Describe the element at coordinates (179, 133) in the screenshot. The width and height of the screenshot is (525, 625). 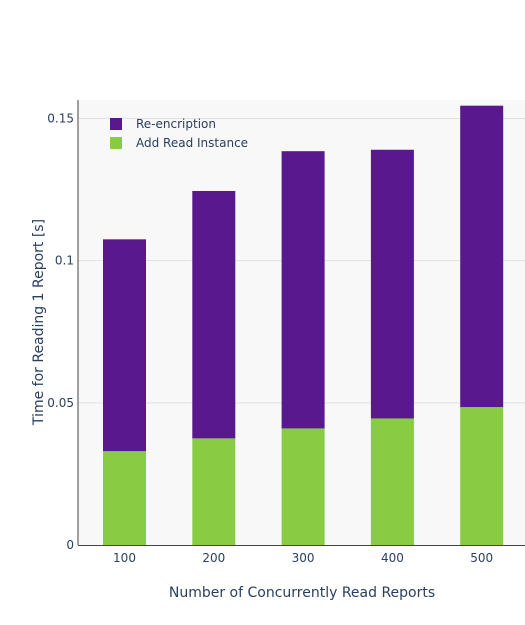
I see `legend: Re-encription Add Read Instance` at that location.